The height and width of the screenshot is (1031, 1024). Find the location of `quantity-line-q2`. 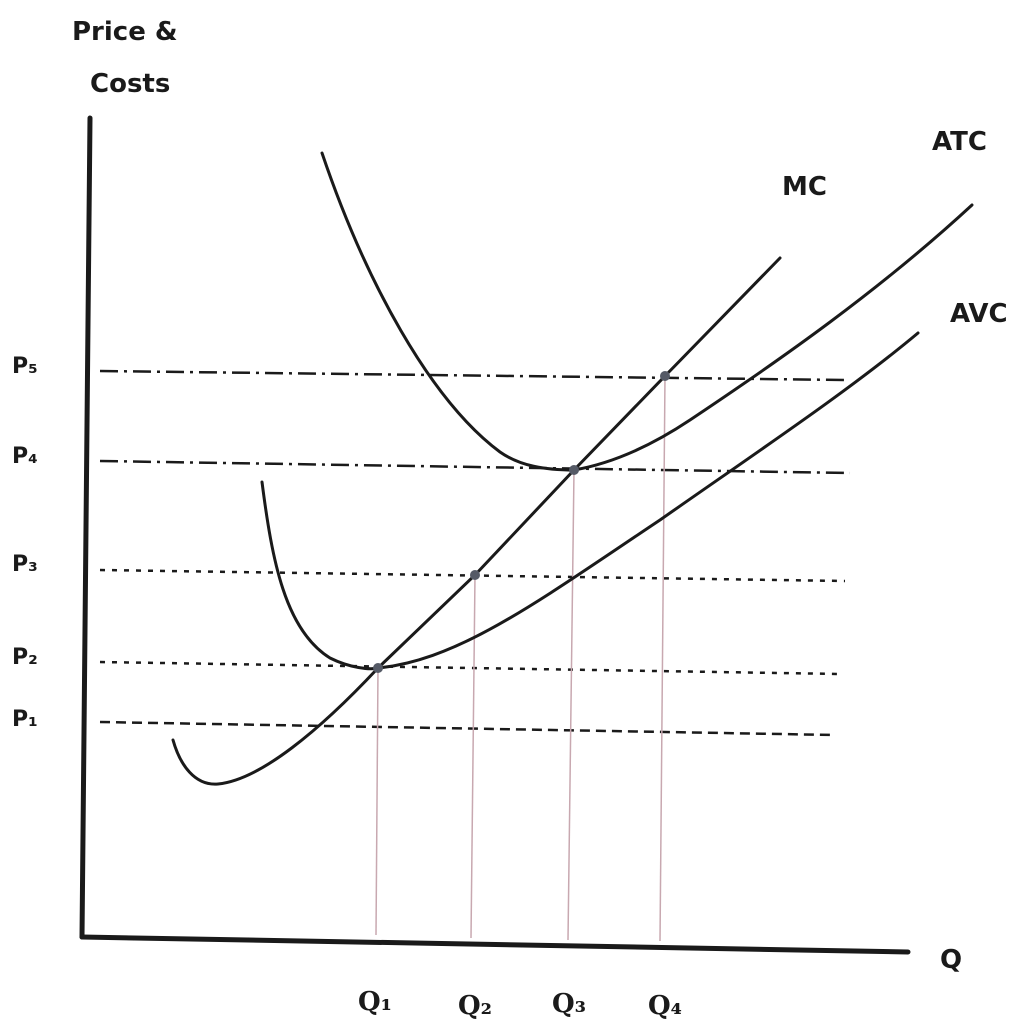

quantity-line-q2 is located at coordinates (473, 756).